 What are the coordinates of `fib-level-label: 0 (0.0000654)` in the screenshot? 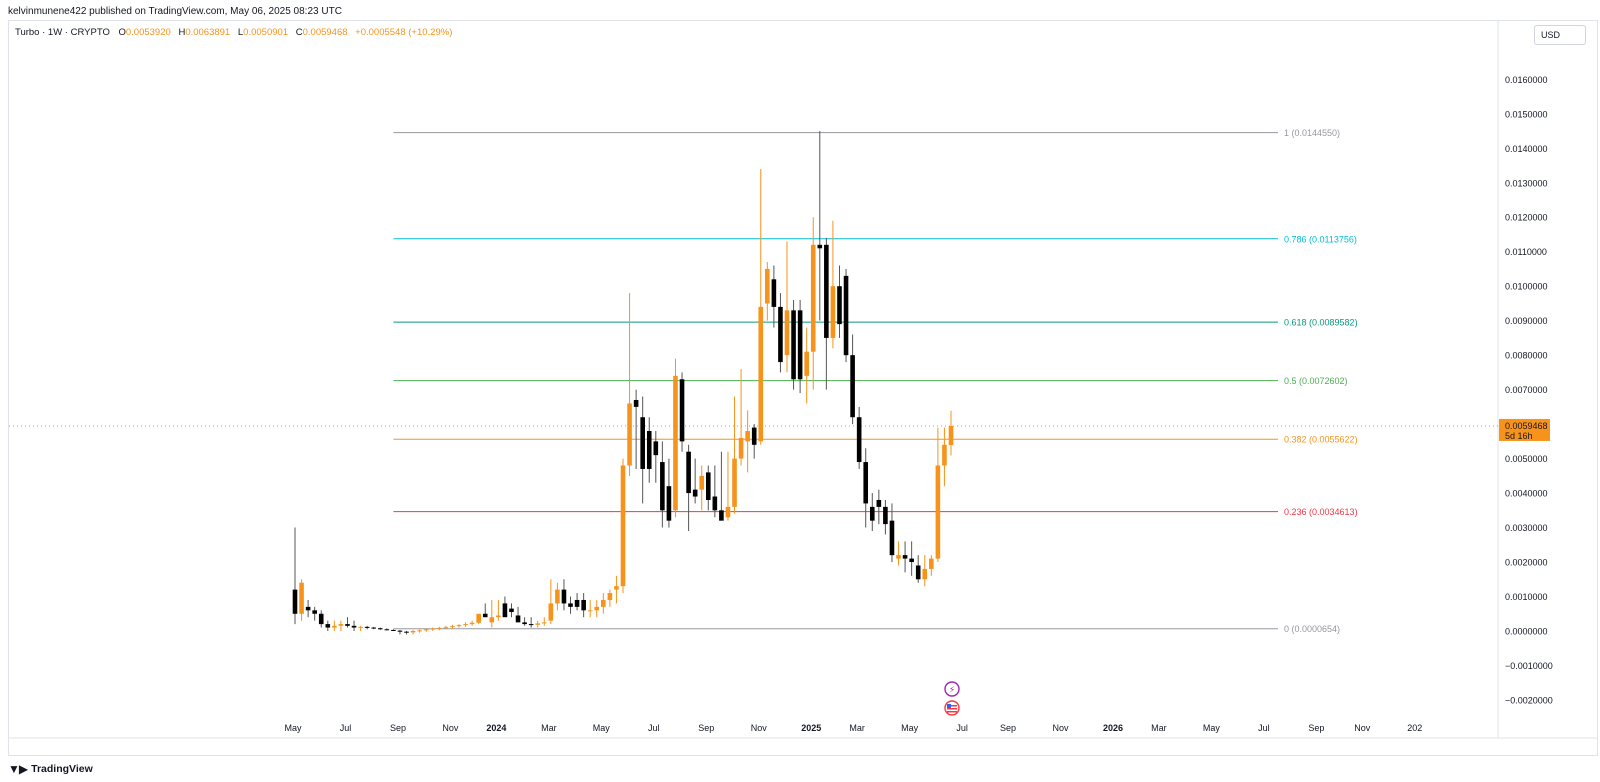 It's located at (1312, 629).